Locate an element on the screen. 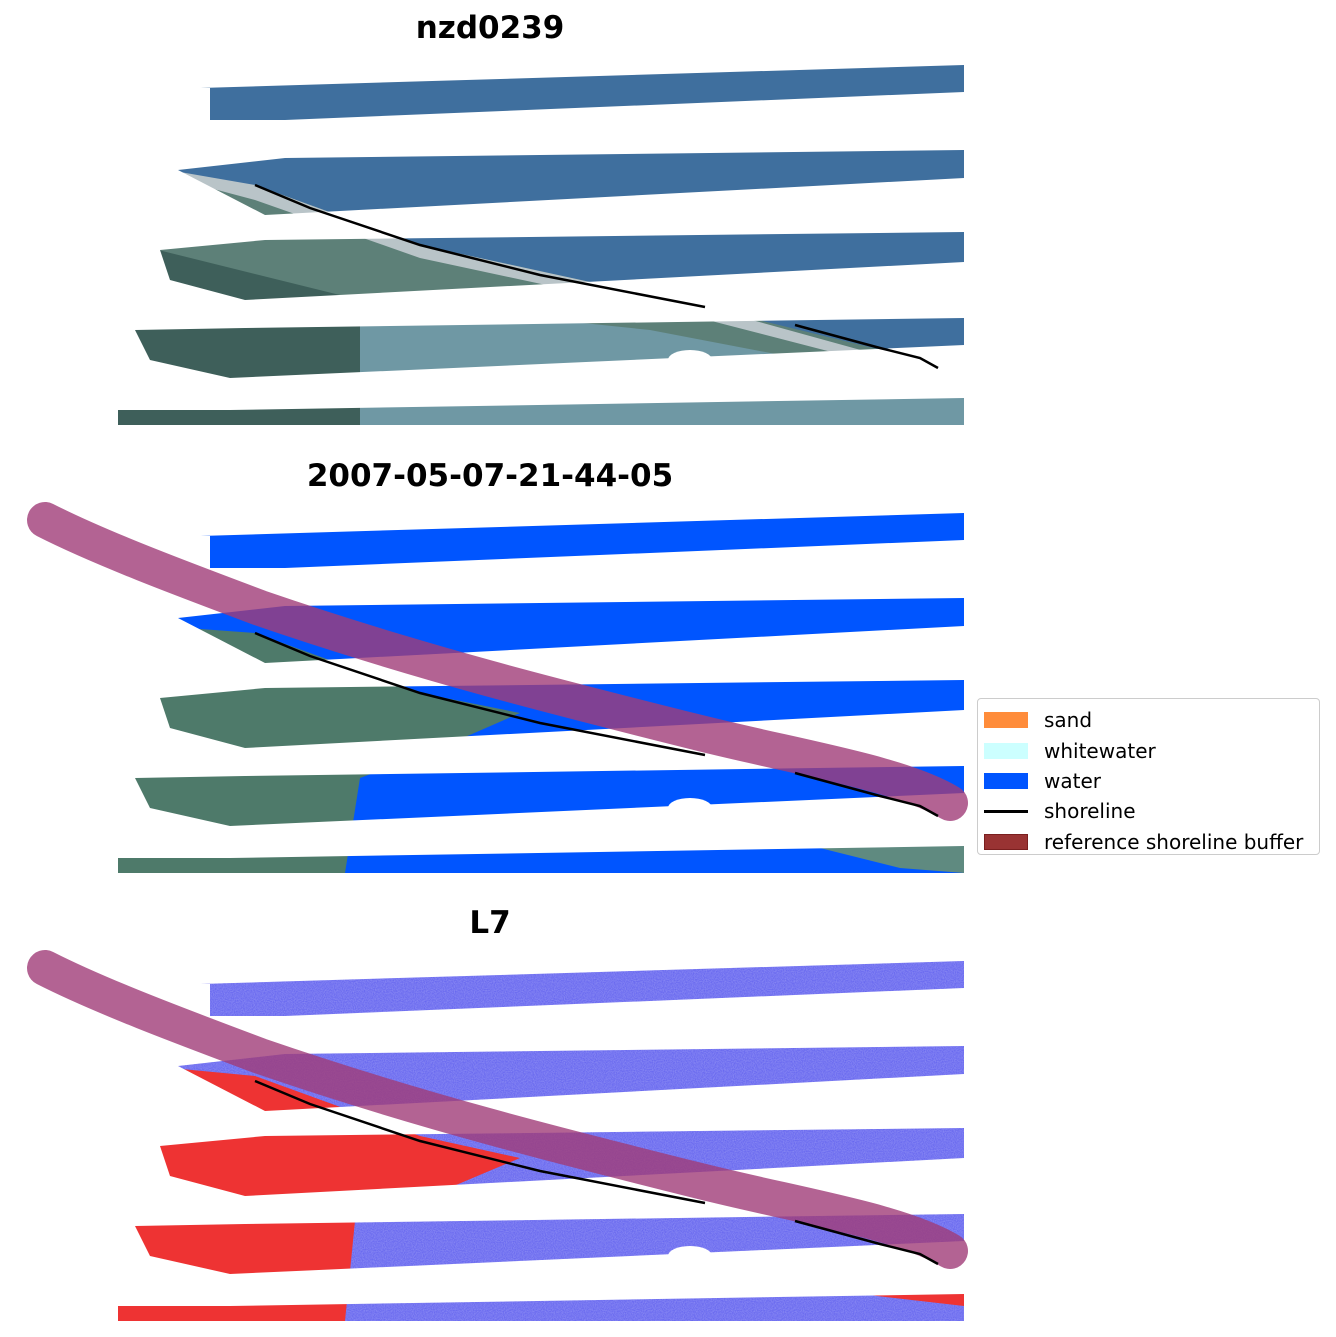 The width and height of the screenshot is (1336, 1337). legend-label: reference shoreline buffer is located at coordinates (1174, 841).